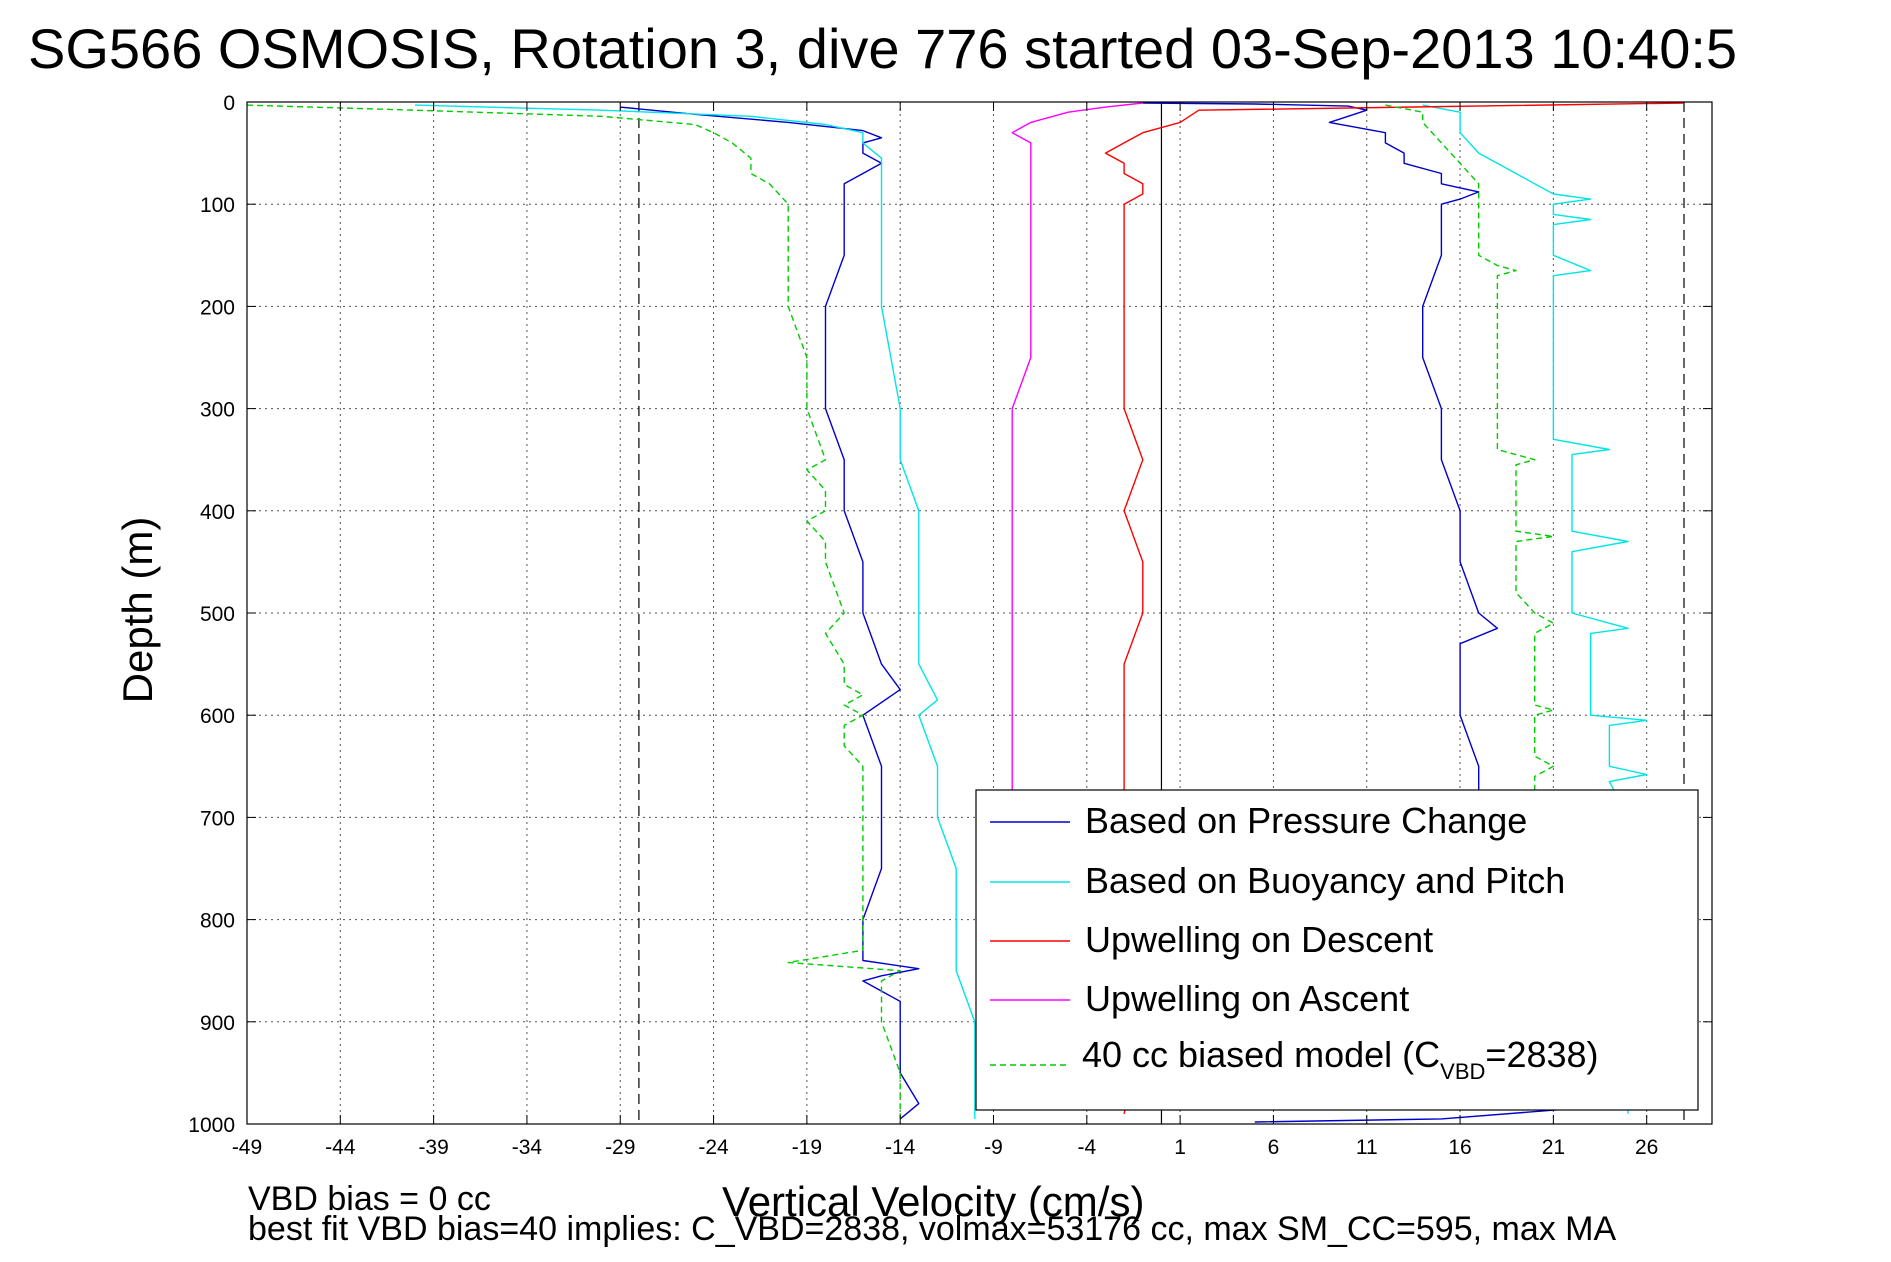  What do you see at coordinates (137, 610) in the screenshot?
I see `y-axis-label: Depth (m)` at bounding box center [137, 610].